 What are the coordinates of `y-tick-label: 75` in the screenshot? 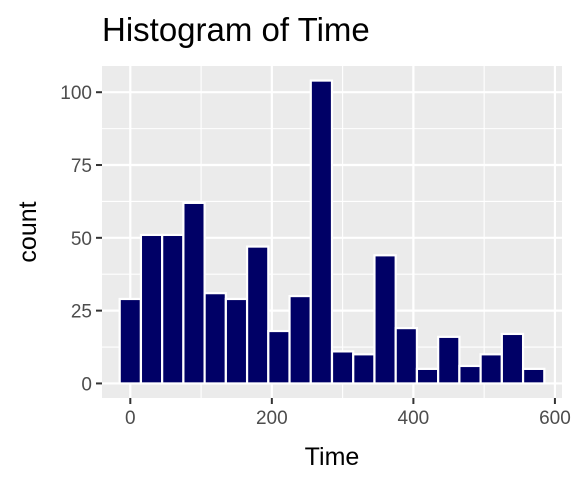 It's located at (81, 166).